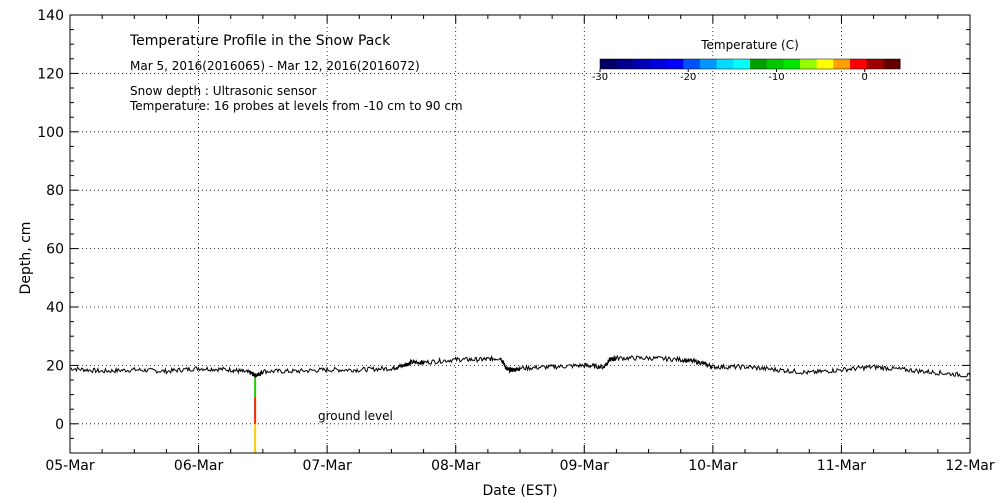 Image resolution: width=1000 pixels, height=500 pixels. What do you see at coordinates (50, 133) in the screenshot?
I see `y-tick-label: 100` at bounding box center [50, 133].